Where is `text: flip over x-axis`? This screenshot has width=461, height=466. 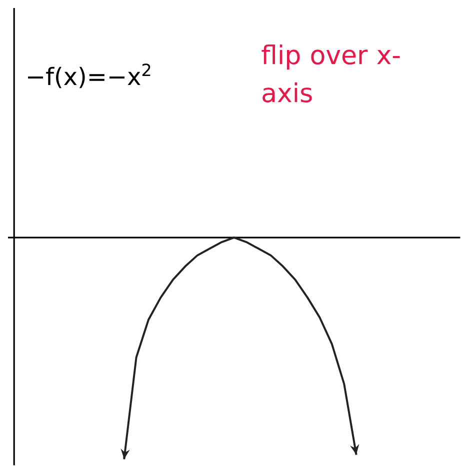 text: flip over x-axis is located at coordinates (331, 73).